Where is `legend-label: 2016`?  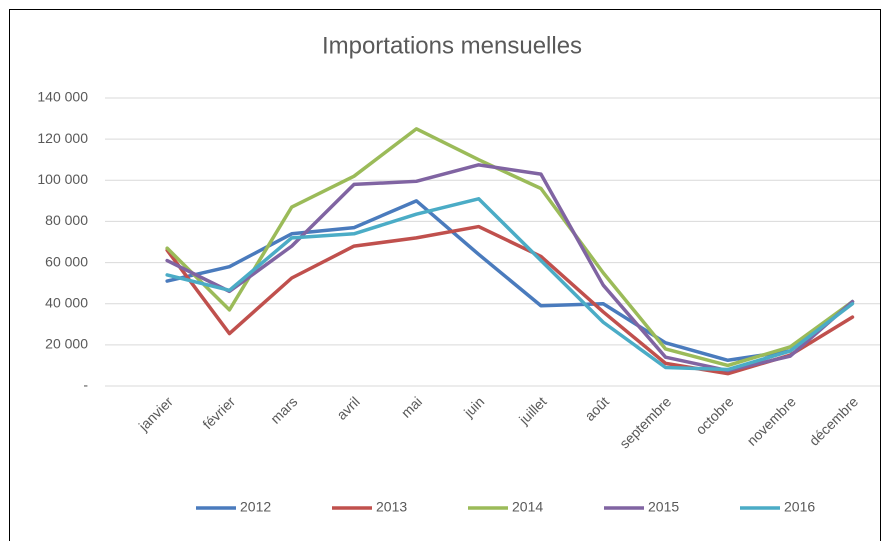
legend-label: 2016 is located at coordinates (799, 507).